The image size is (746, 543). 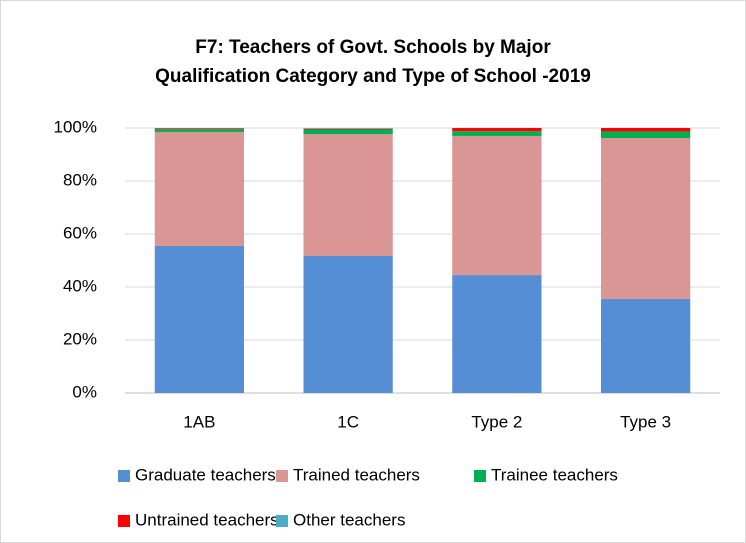 What do you see at coordinates (356, 474) in the screenshot?
I see `legend-label: Trained teachers` at bounding box center [356, 474].